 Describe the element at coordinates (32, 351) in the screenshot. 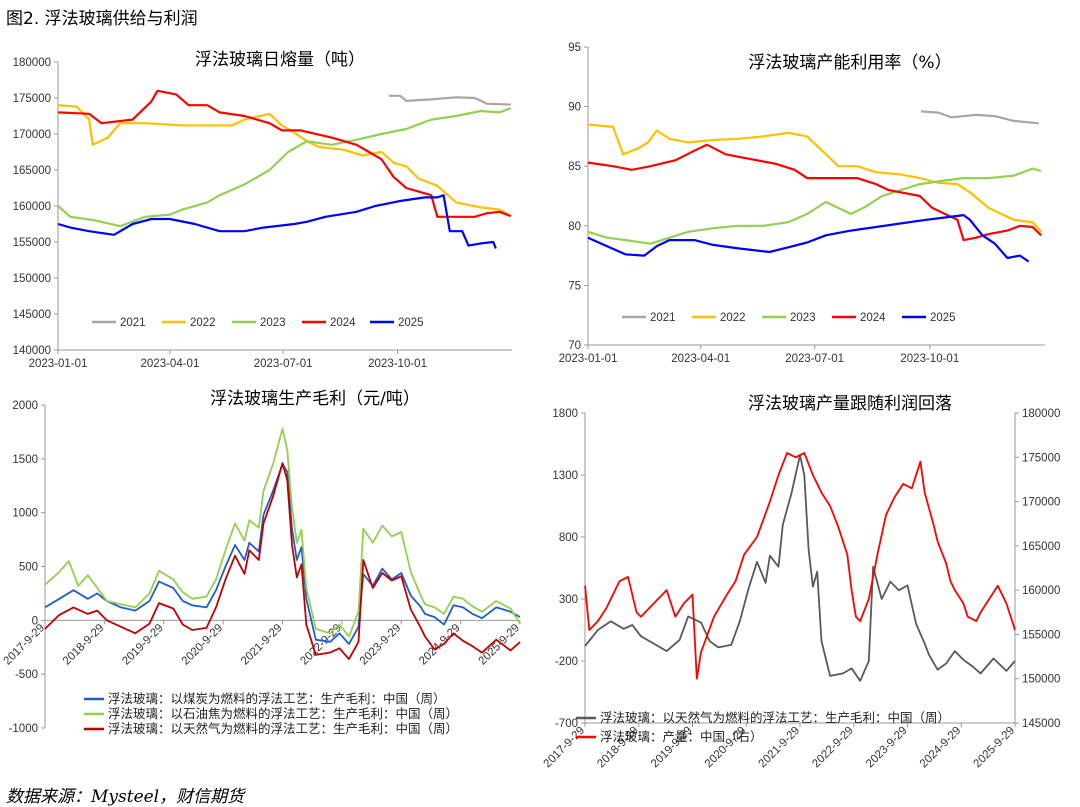

I see `y-tick-label: 140000` at that location.